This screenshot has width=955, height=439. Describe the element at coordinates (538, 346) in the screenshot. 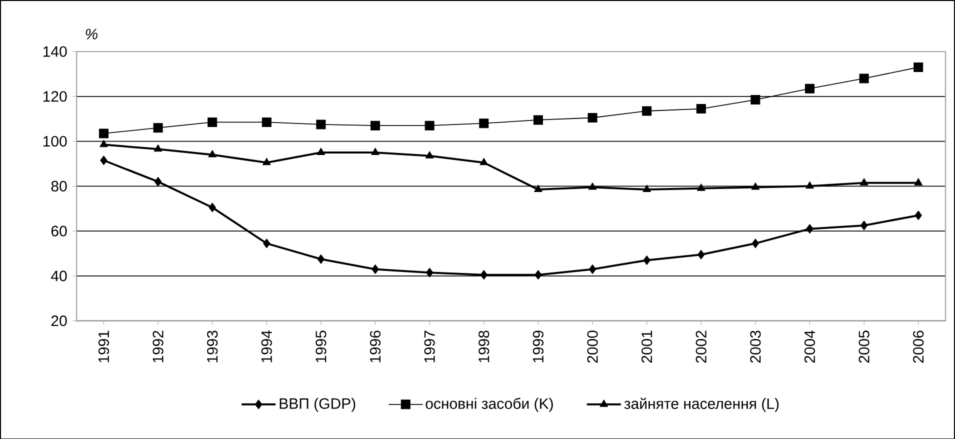

I see `x-tick-label: 1999` at that location.